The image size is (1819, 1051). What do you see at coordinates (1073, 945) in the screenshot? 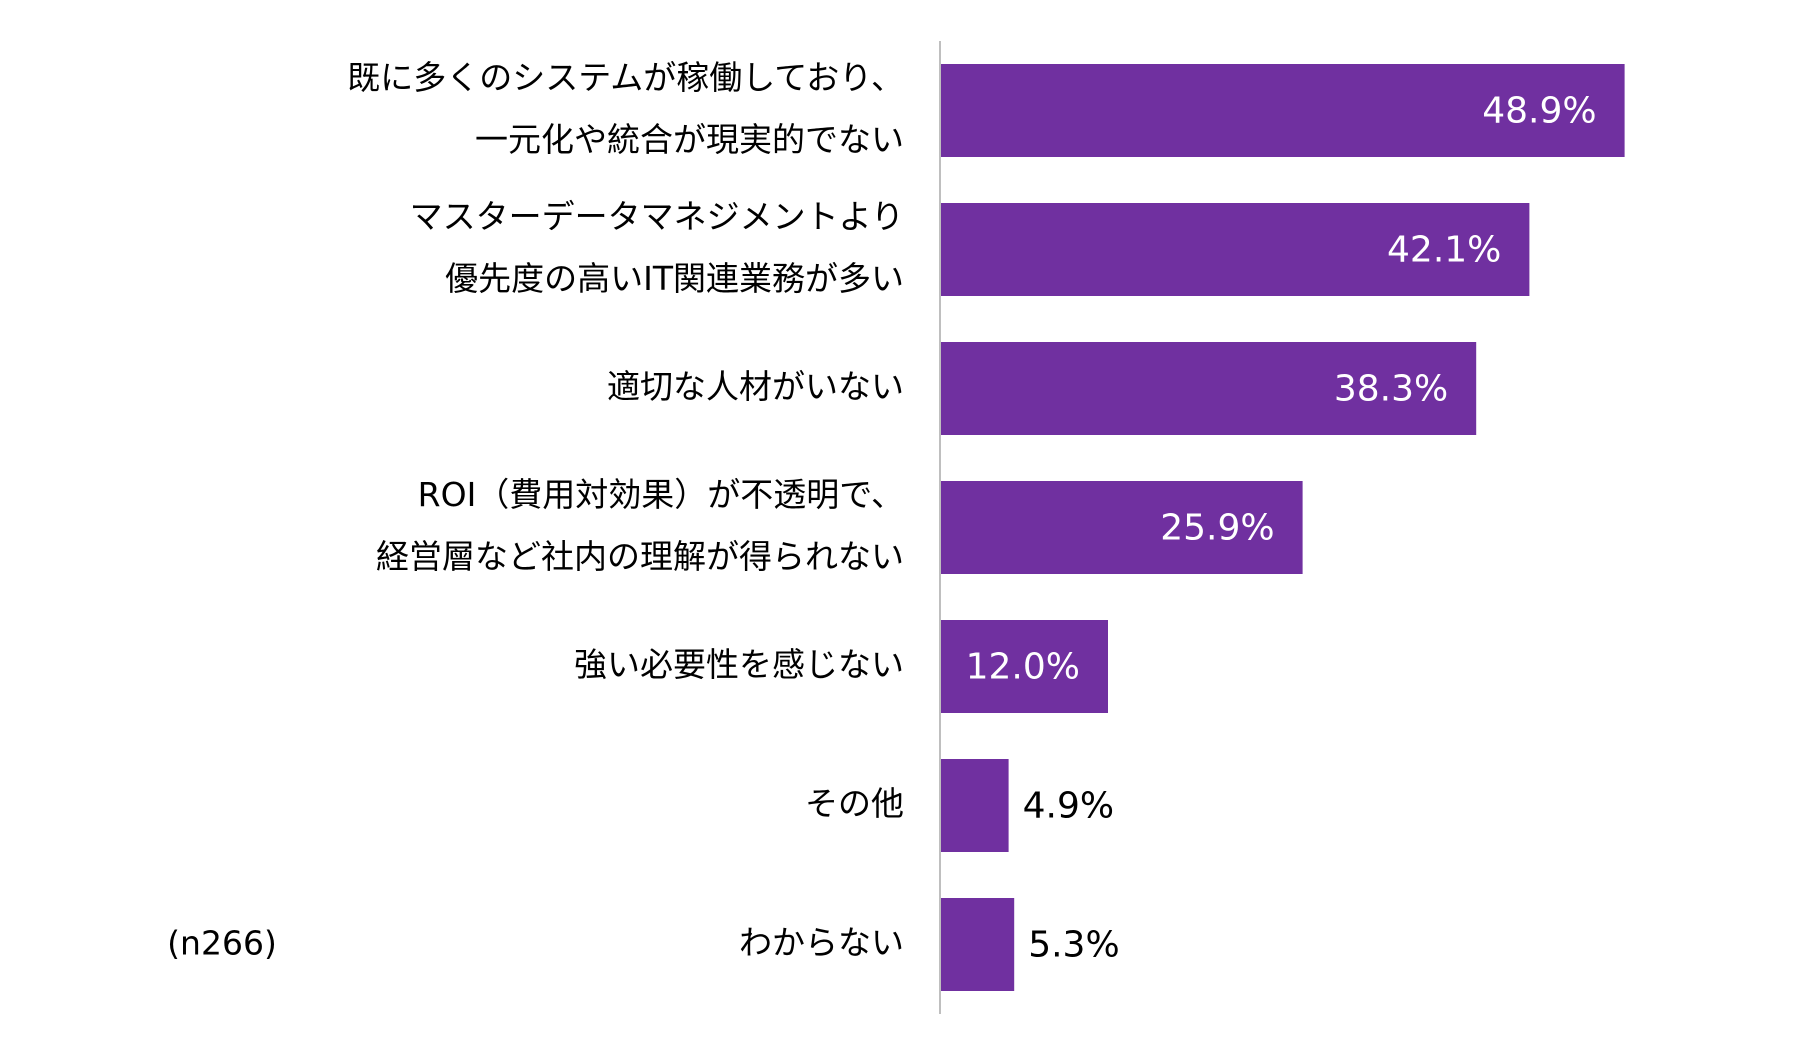
I see `value-label: 5.3%` at bounding box center [1073, 945].